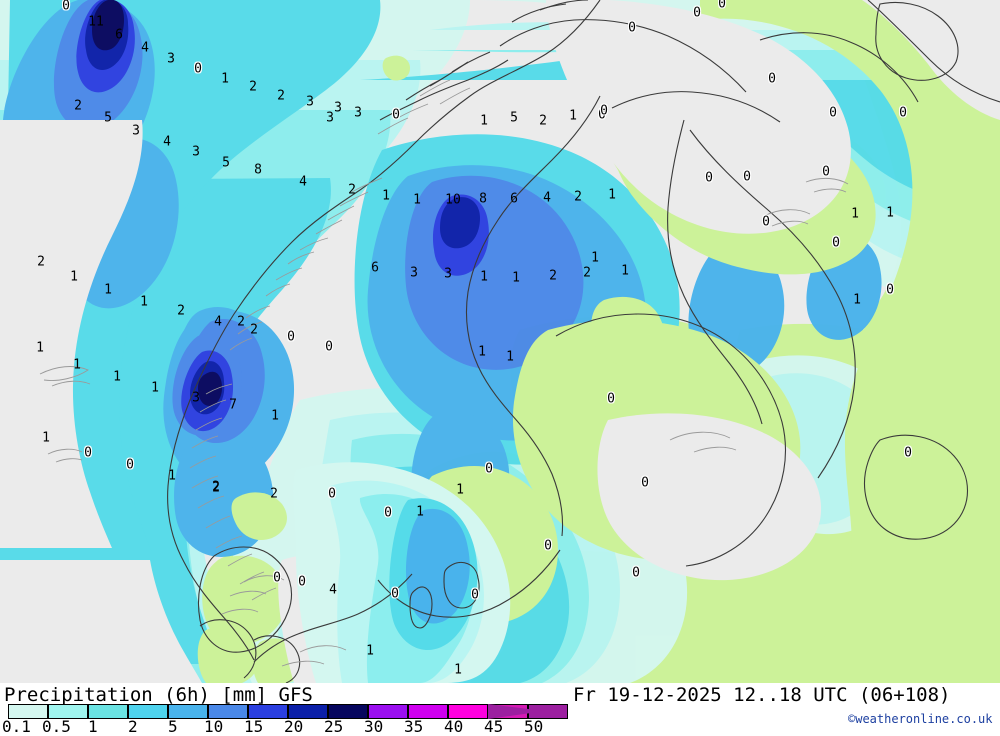 The width and height of the screenshot is (1000, 736). What do you see at coordinates (454, 726) in the screenshot?
I see `scale-tick-40: 40` at bounding box center [454, 726].